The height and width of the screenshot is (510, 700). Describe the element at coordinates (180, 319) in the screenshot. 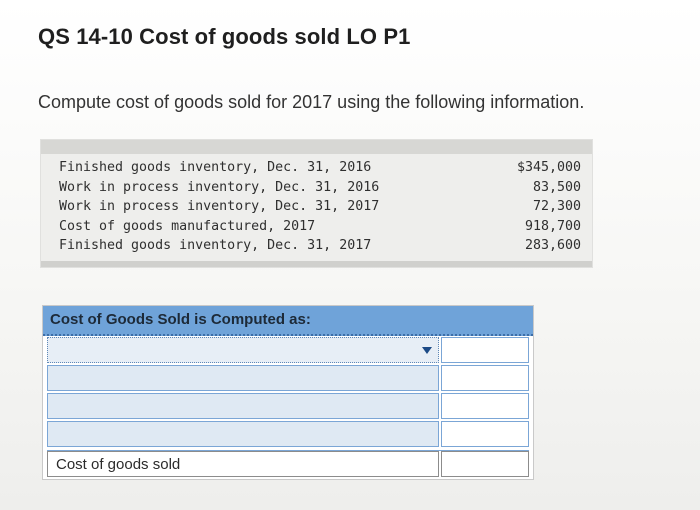

I see `answer-table-title: Cost of Goods Sold is Computed as:` at that location.